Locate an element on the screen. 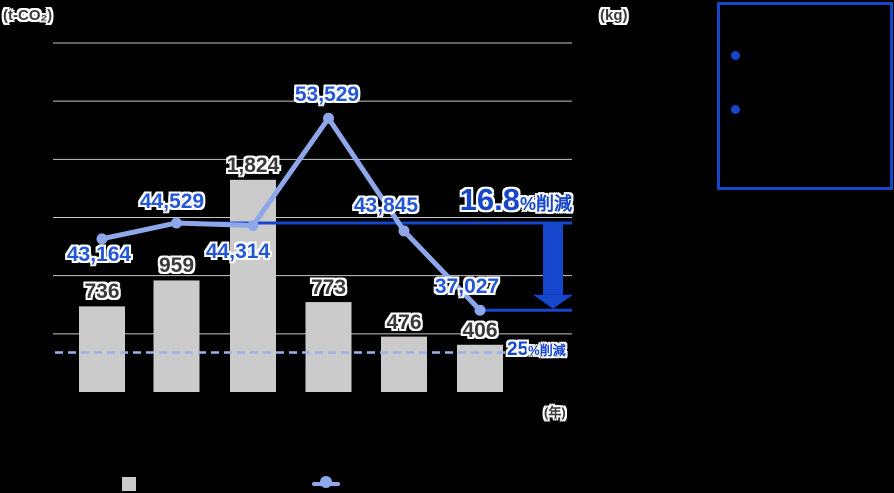 The image size is (894, 493). line-value-label: 37,027 is located at coordinates (467, 286).